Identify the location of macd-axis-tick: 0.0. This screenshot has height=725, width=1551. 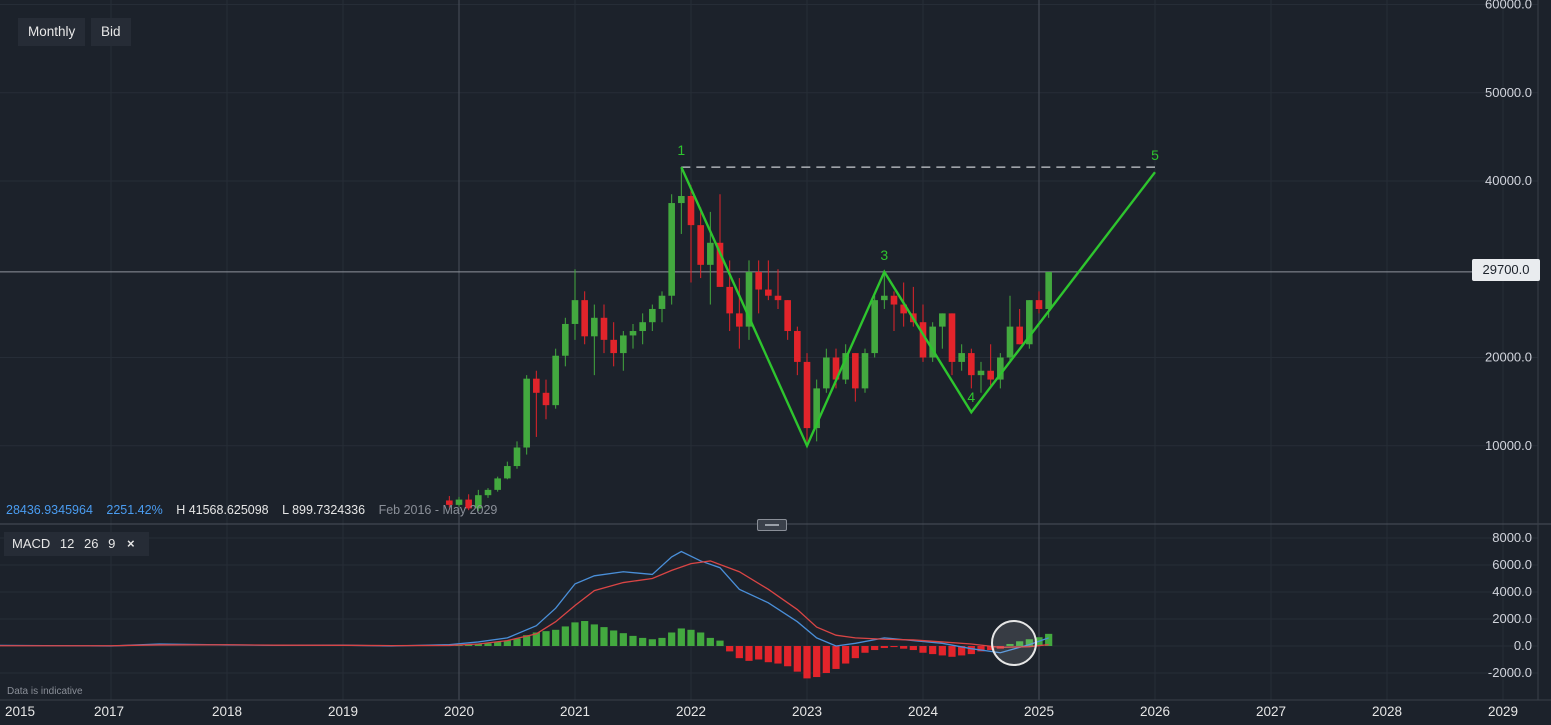
(1523, 645).